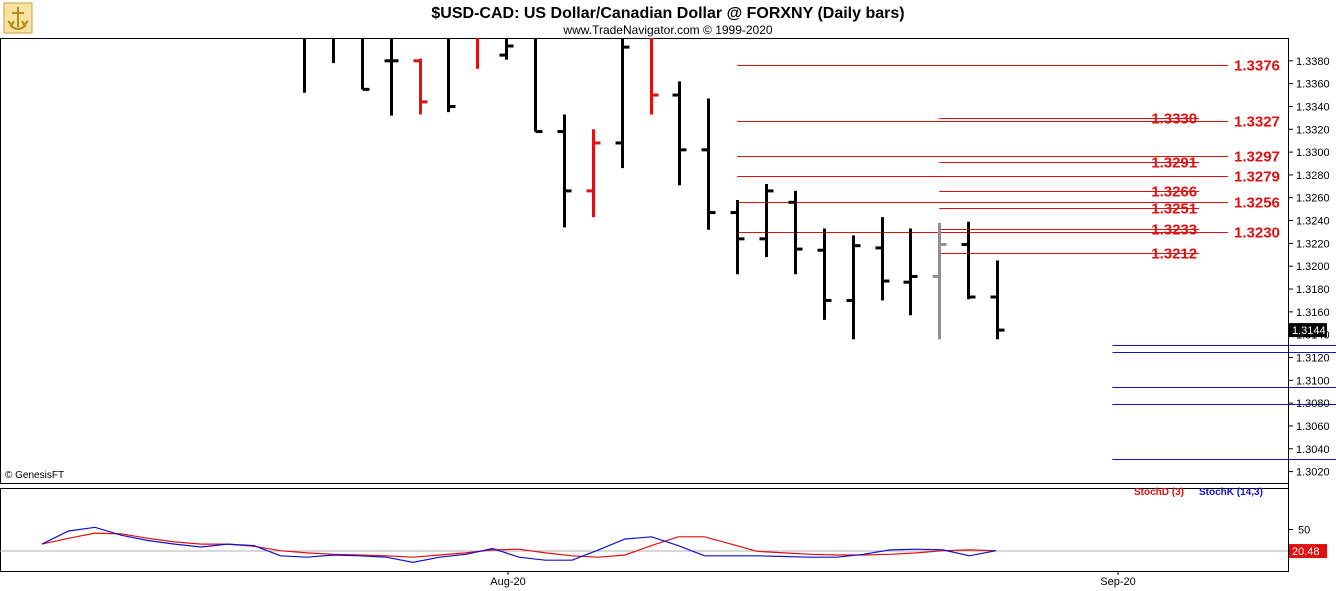 The height and width of the screenshot is (591, 1336). Describe the element at coordinates (1159, 492) in the screenshot. I see `legend-stoch-d: StochD (3)` at that location.